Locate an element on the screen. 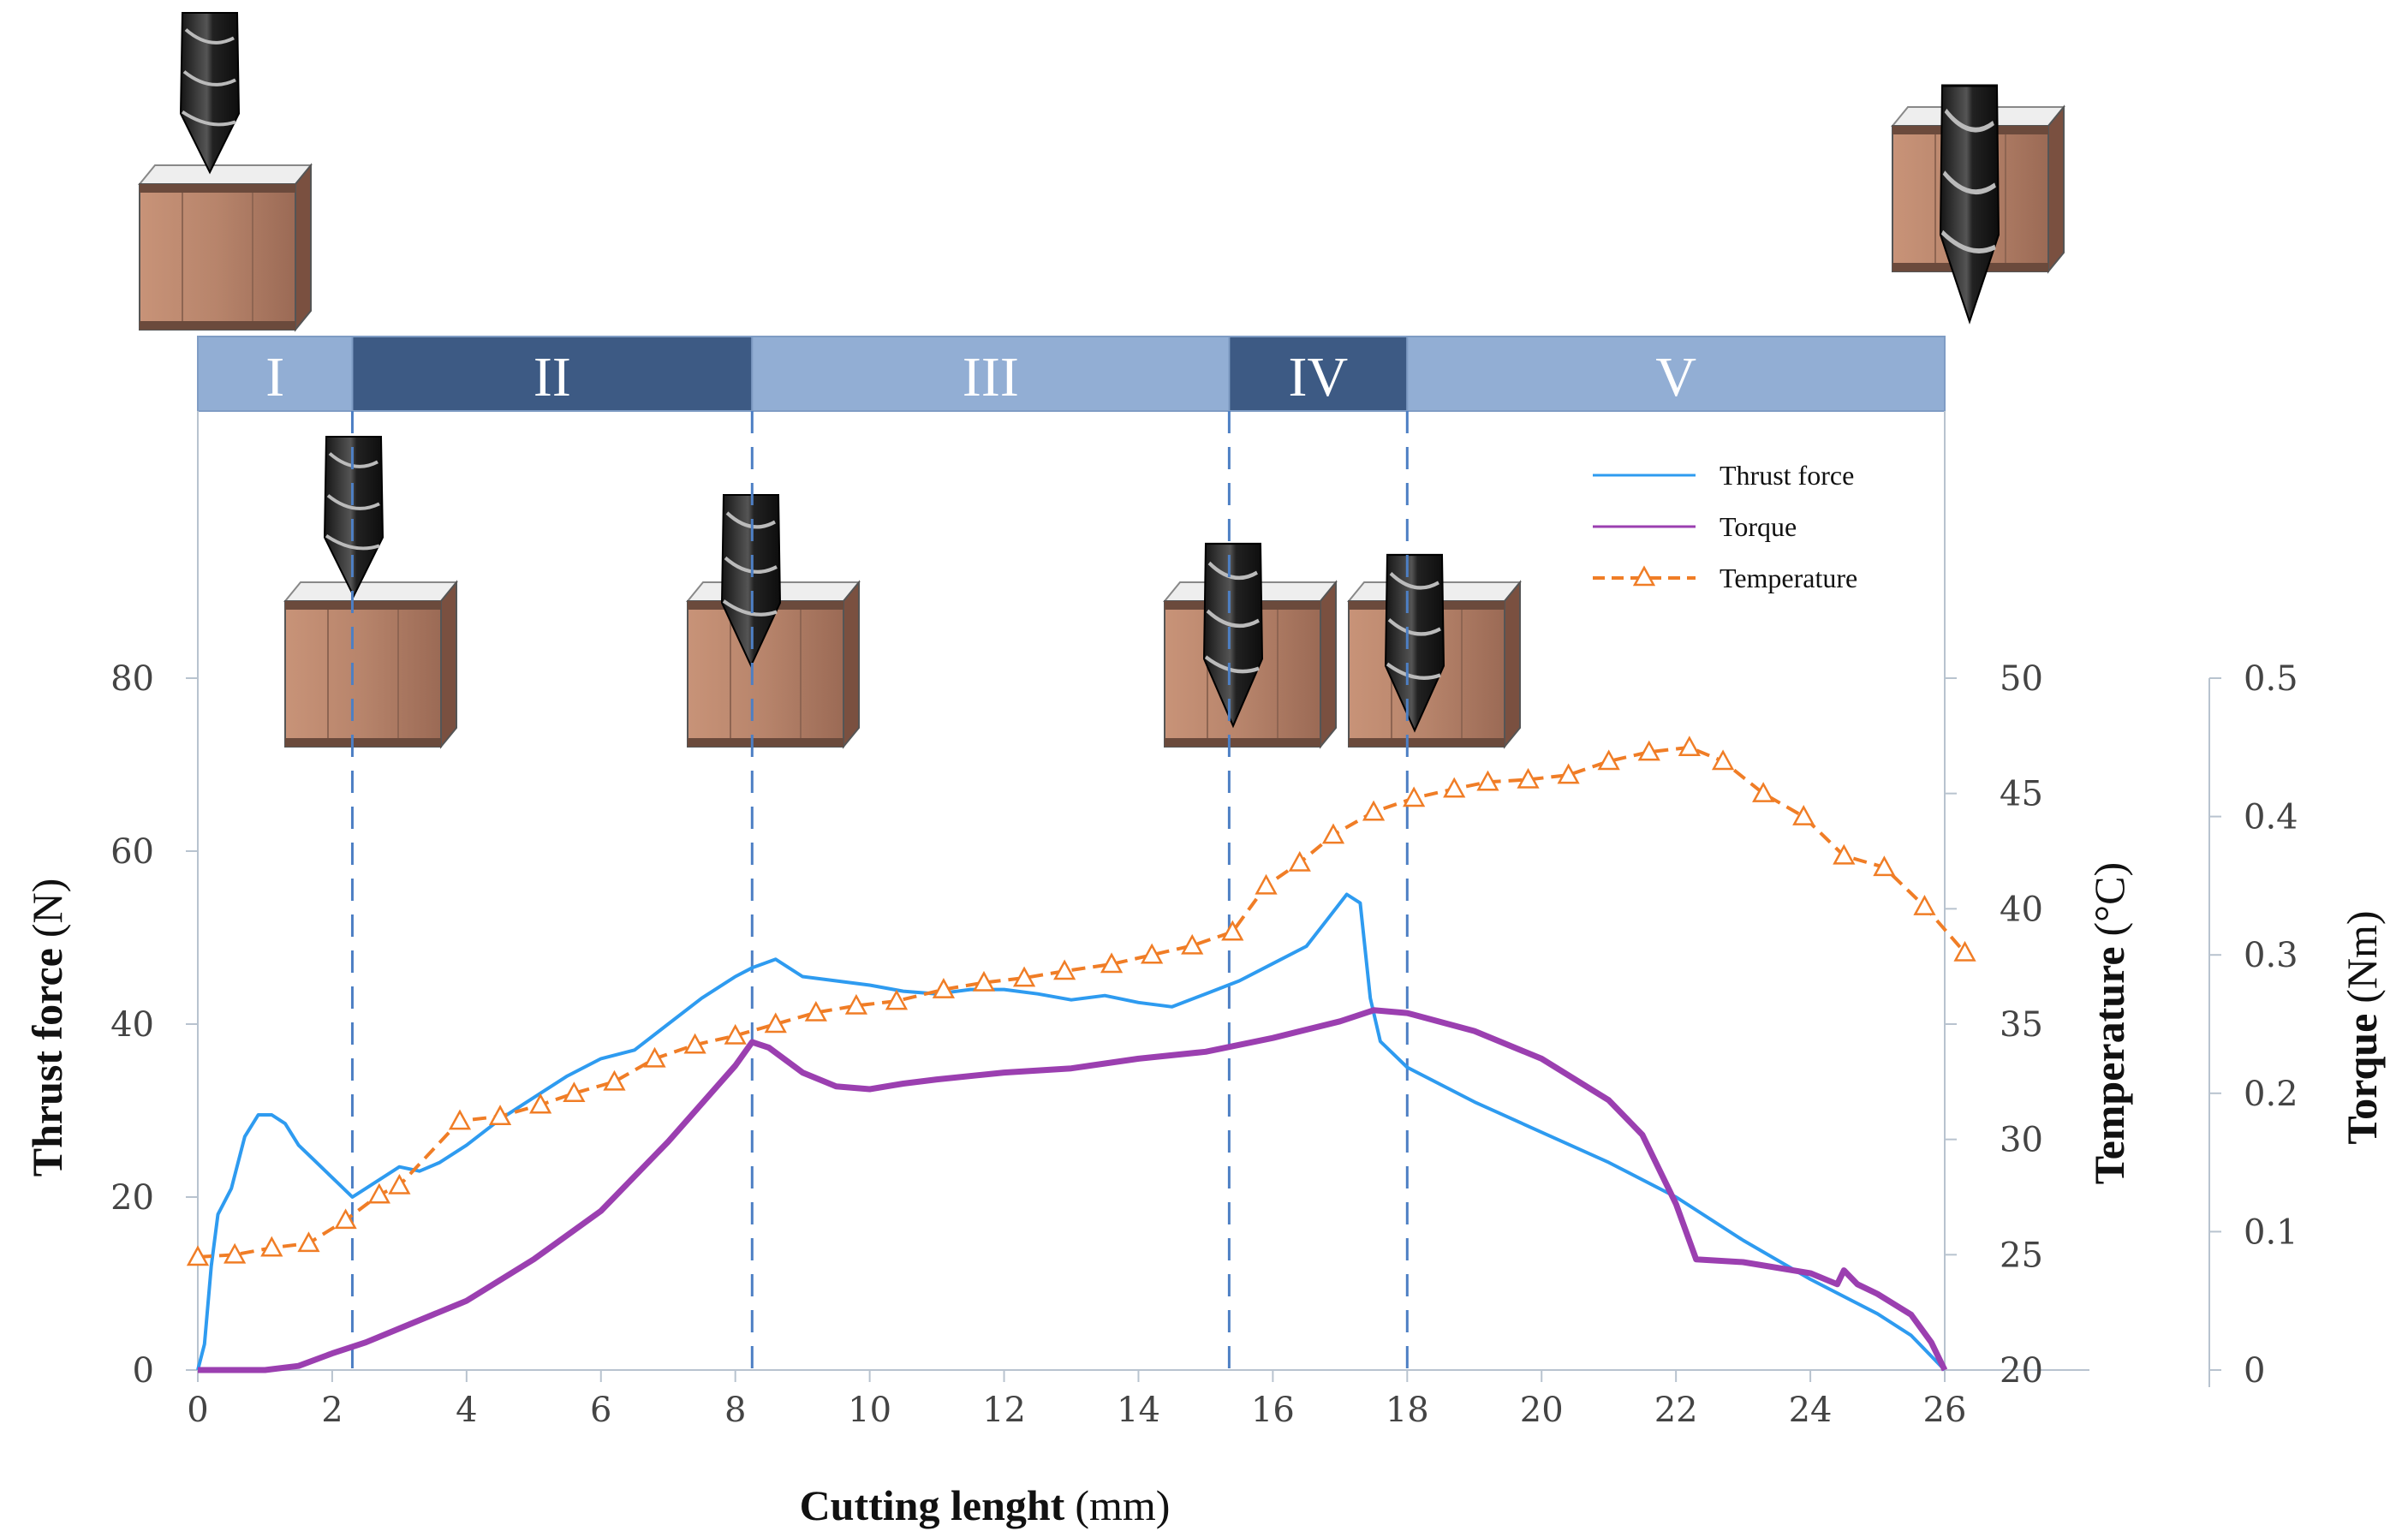 The image size is (2408, 1537). y-temp-tick-label-30: 30 is located at coordinates (2021, 1140).